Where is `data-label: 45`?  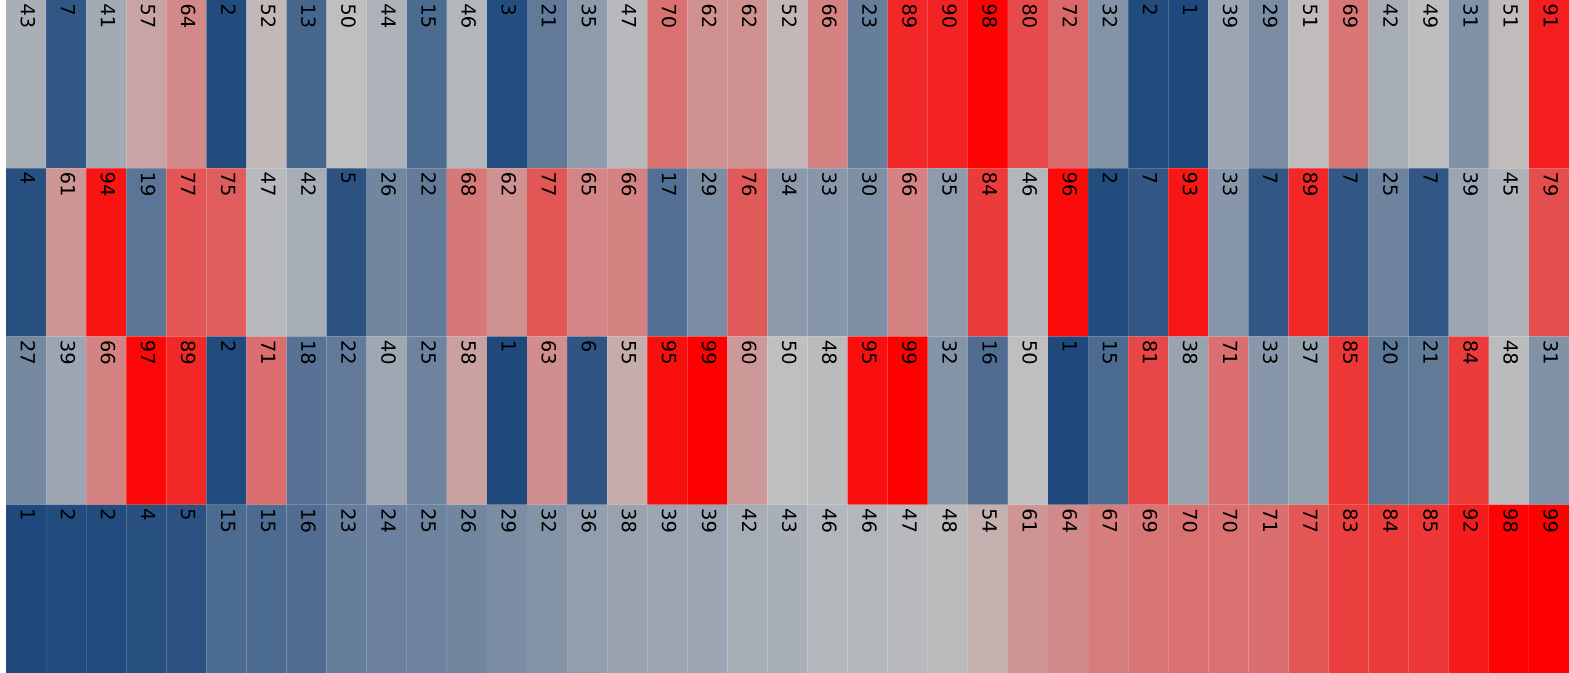 data-label: 45 is located at coordinates (1510, 183).